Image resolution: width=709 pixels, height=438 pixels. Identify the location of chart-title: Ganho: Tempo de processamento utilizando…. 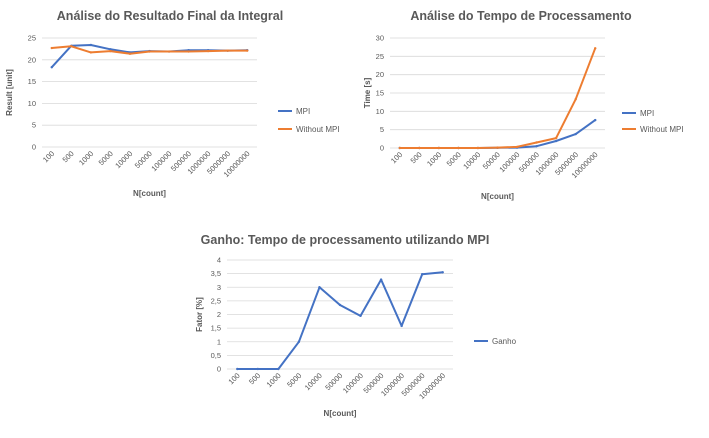
(345, 240).